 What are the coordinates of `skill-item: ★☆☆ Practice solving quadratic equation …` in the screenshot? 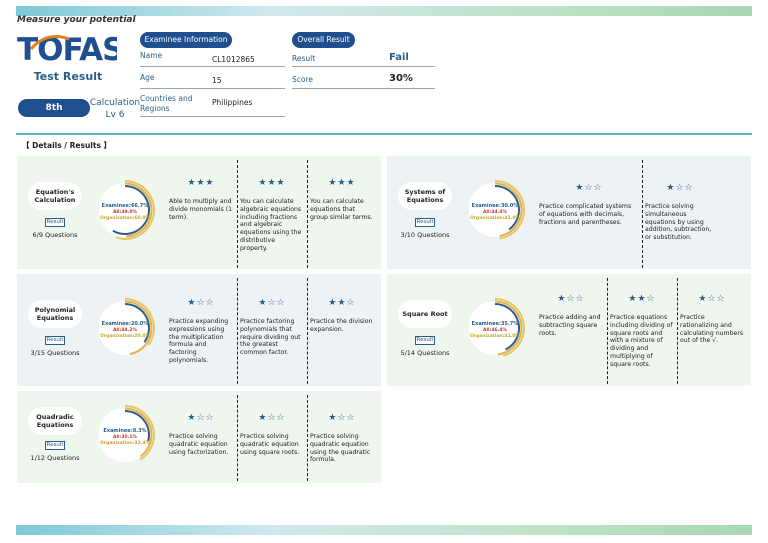 It's located at (201, 434).